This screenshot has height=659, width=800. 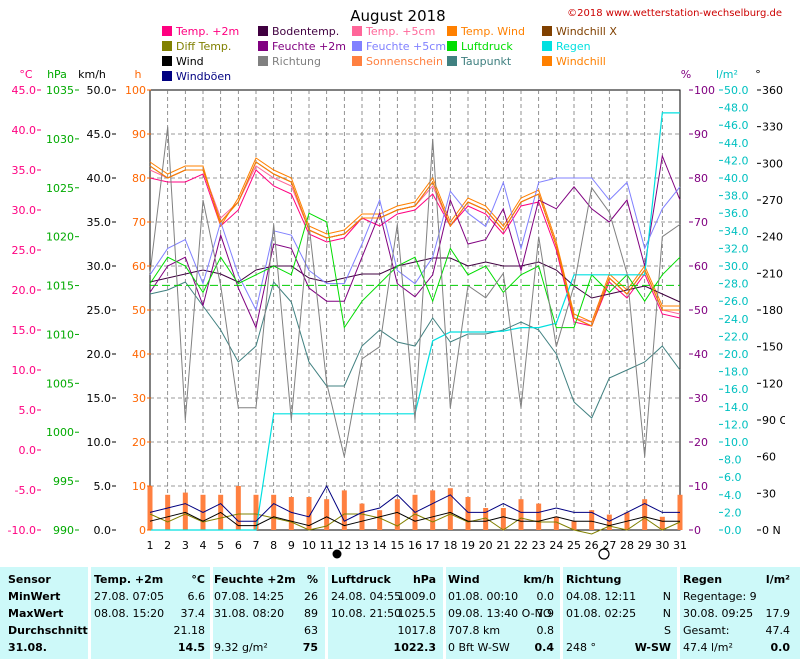 What do you see at coordinates (736, 354) in the screenshot?
I see `rain-tick-label: 20.0` at bounding box center [736, 354].